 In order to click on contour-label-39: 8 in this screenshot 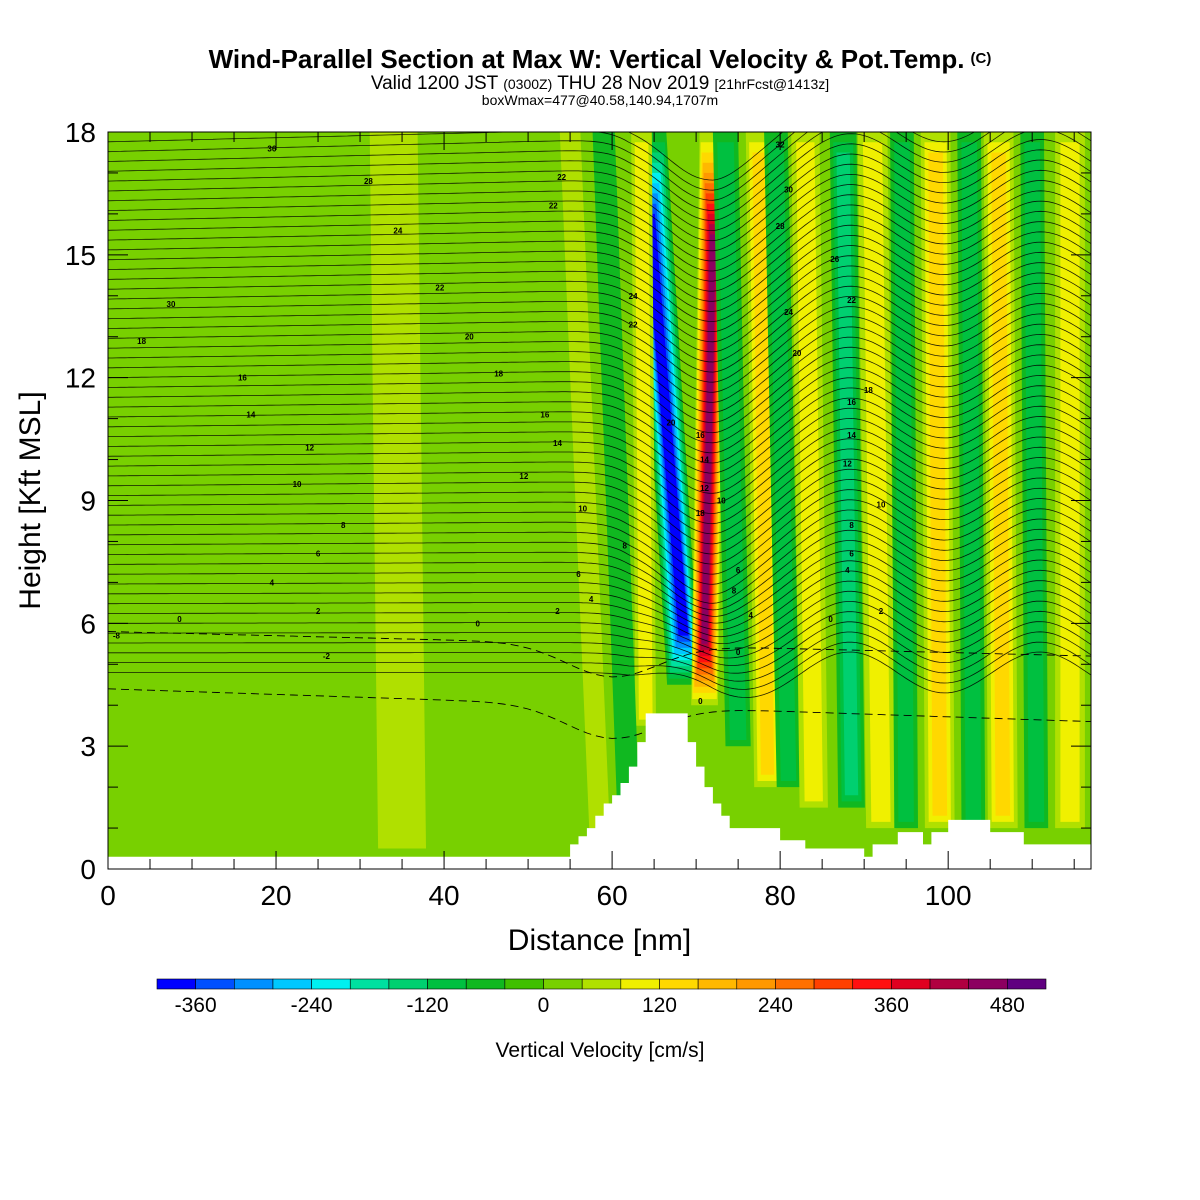, I will do `click(734, 591)`.